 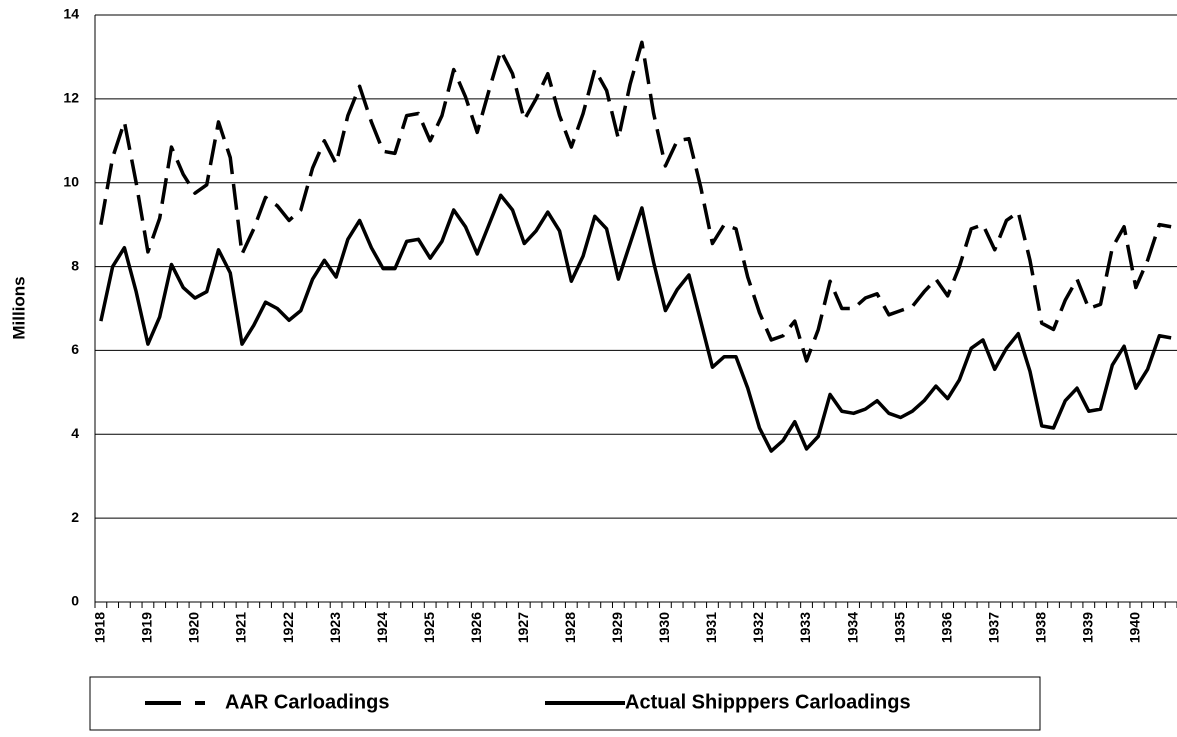 I want to click on y-tick-label: 8, so click(x=75, y=265).